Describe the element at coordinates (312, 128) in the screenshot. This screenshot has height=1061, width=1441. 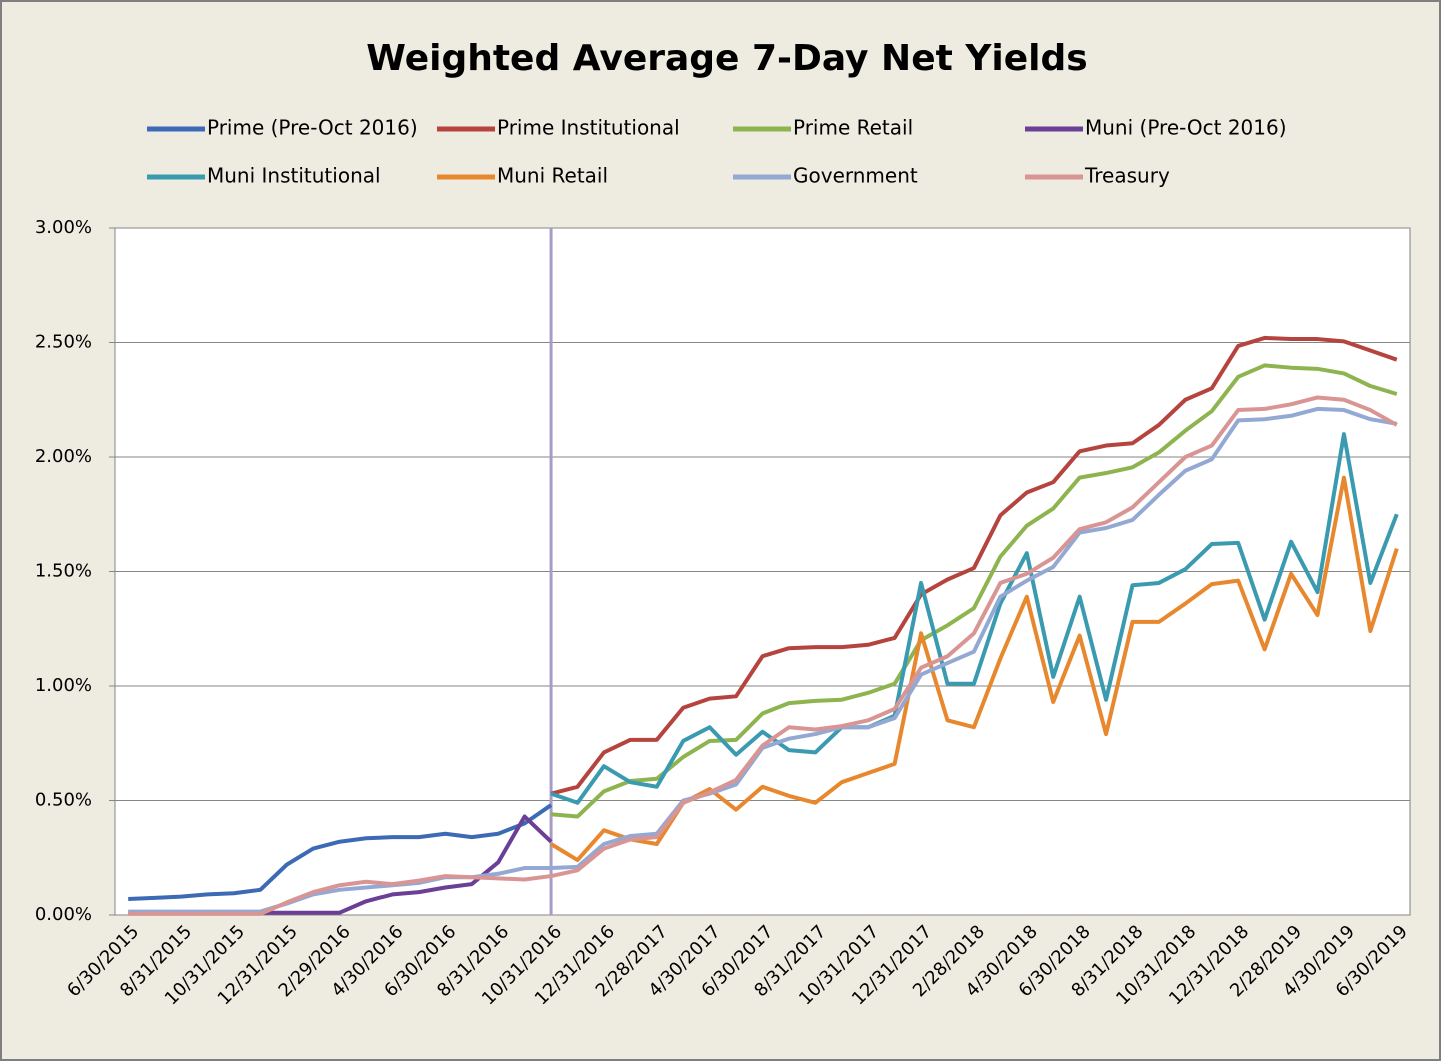
I see `legend-label: Prime (Pre-Oct 2016)` at that location.